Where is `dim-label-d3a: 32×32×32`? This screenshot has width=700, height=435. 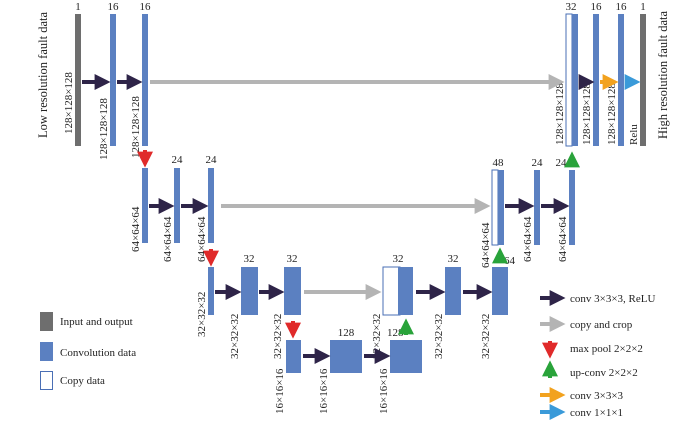 dim-label-d3a: 32×32×32 is located at coordinates (439, 336).